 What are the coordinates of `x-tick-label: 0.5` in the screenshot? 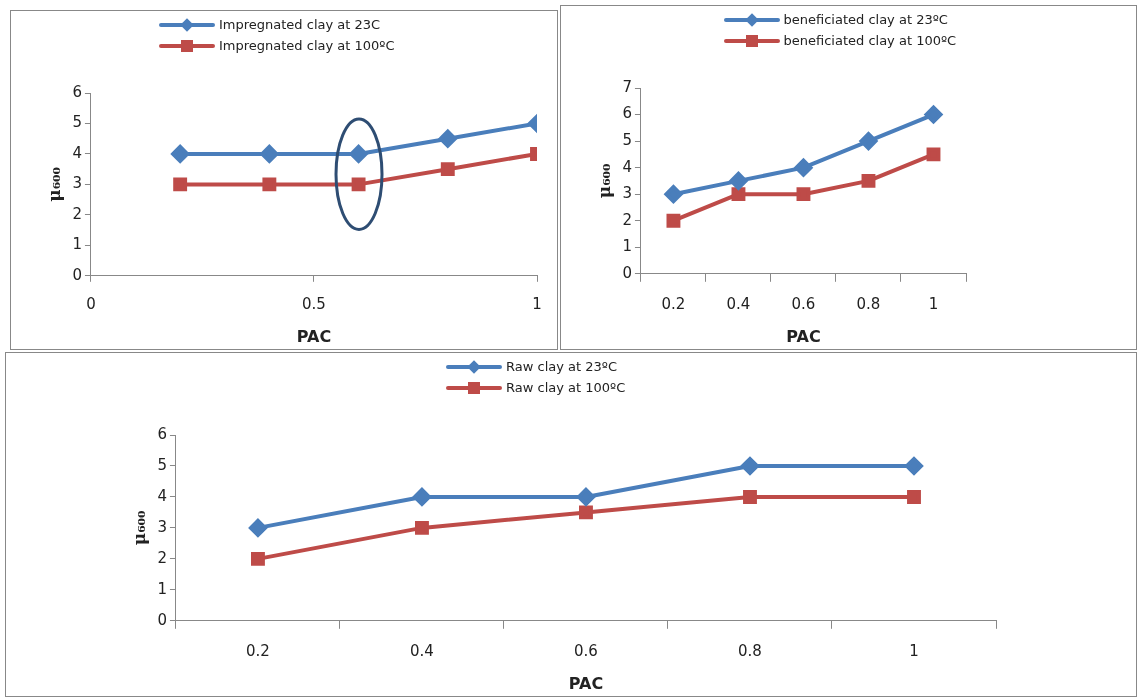 It's located at (314, 303).